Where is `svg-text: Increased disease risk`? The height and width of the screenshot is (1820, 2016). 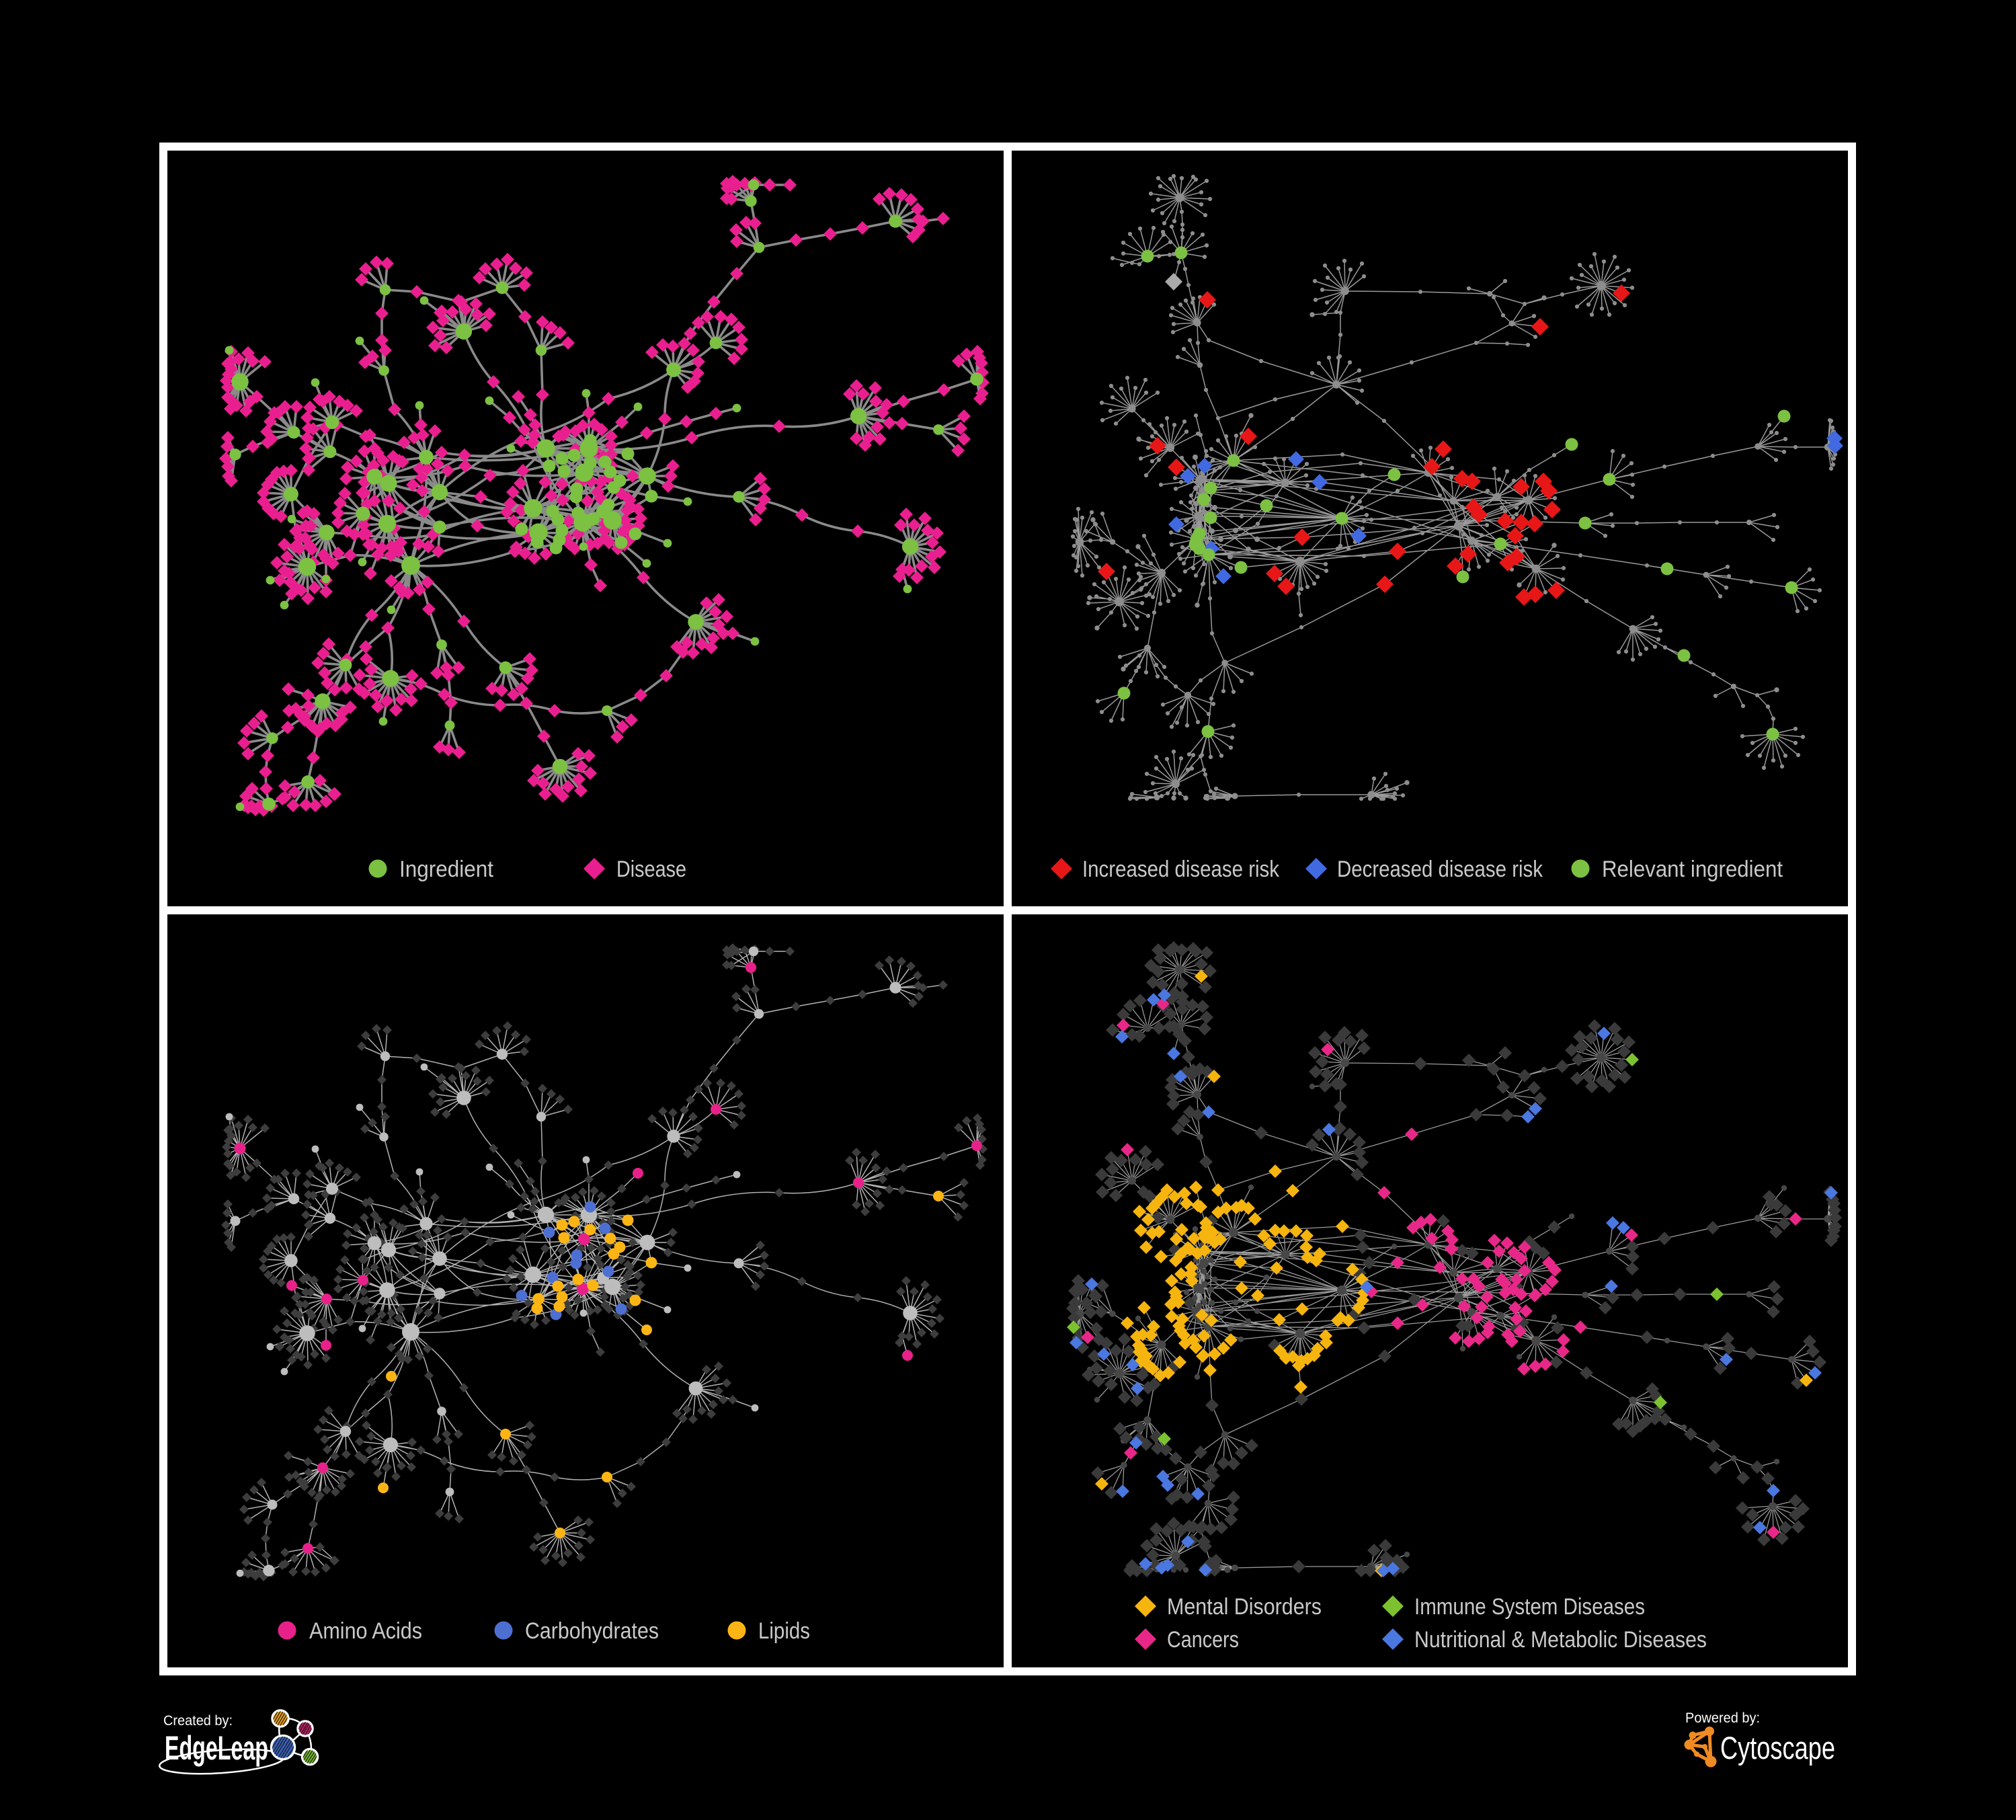
svg-text: Increased disease risk is located at coordinates (1181, 869).